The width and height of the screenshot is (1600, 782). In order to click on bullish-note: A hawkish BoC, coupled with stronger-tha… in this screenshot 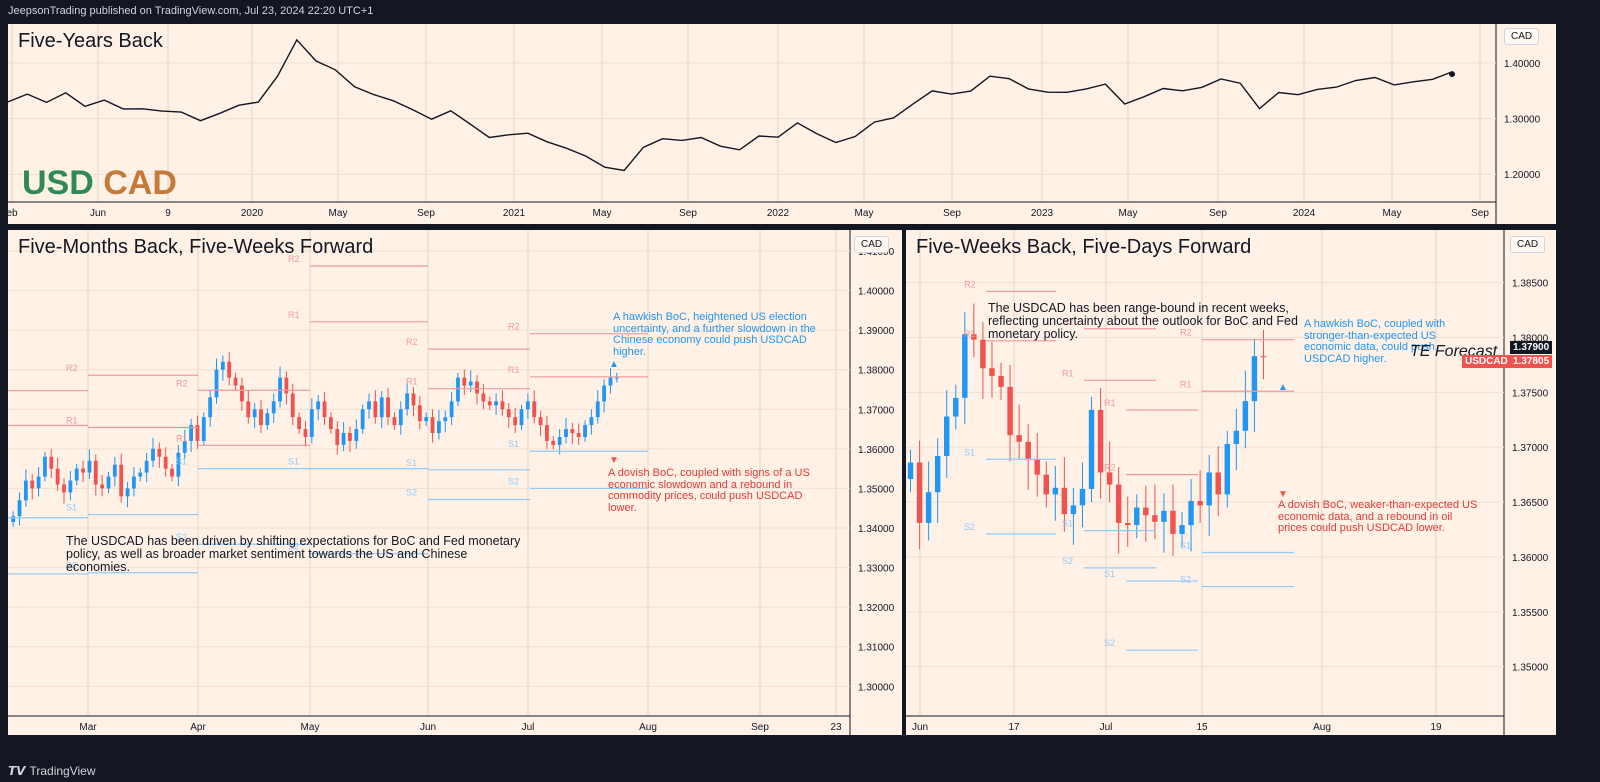, I will do `click(1375, 341)`.